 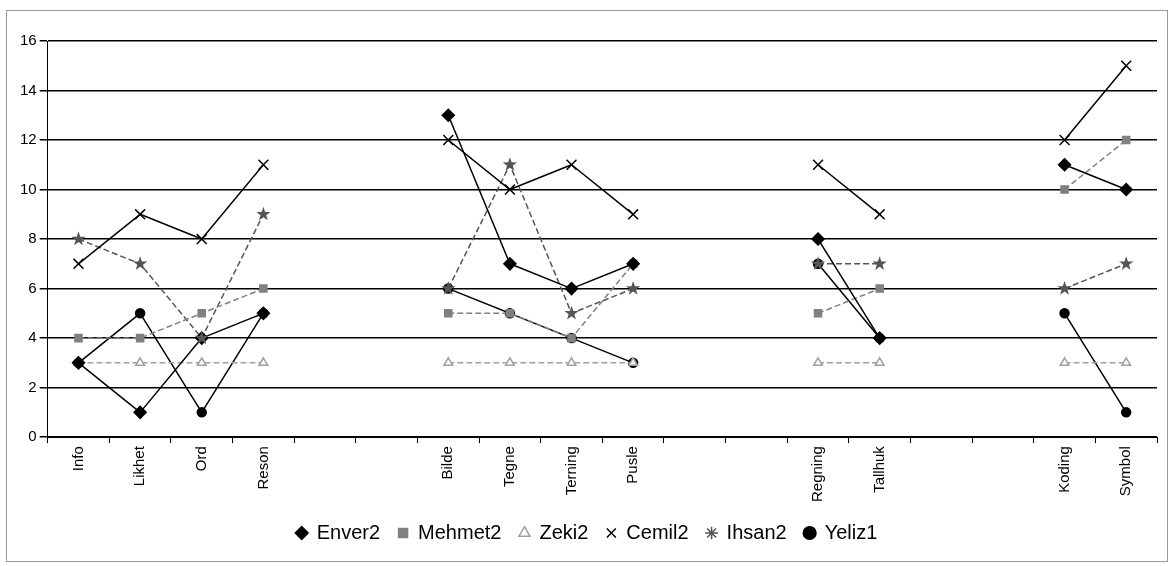 What do you see at coordinates (851, 531) in the screenshot?
I see `legend-label: Yeliz1` at bounding box center [851, 531].